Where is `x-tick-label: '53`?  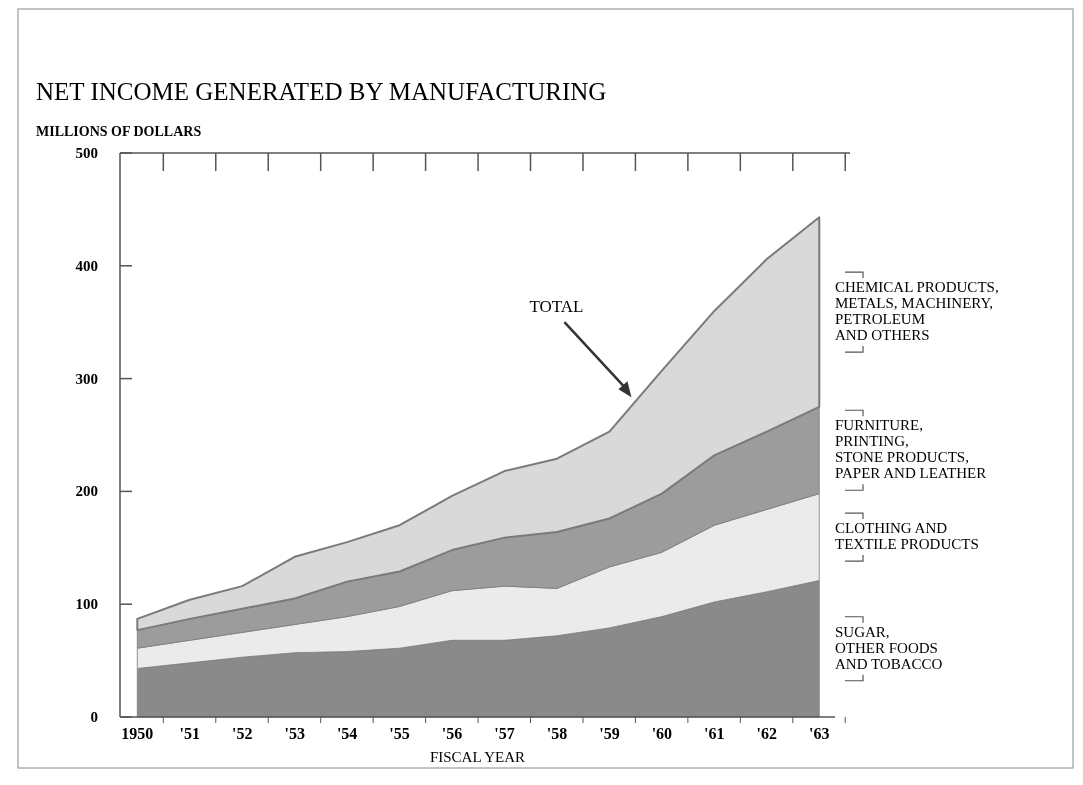
x-tick-label: '53 is located at coordinates (294, 733).